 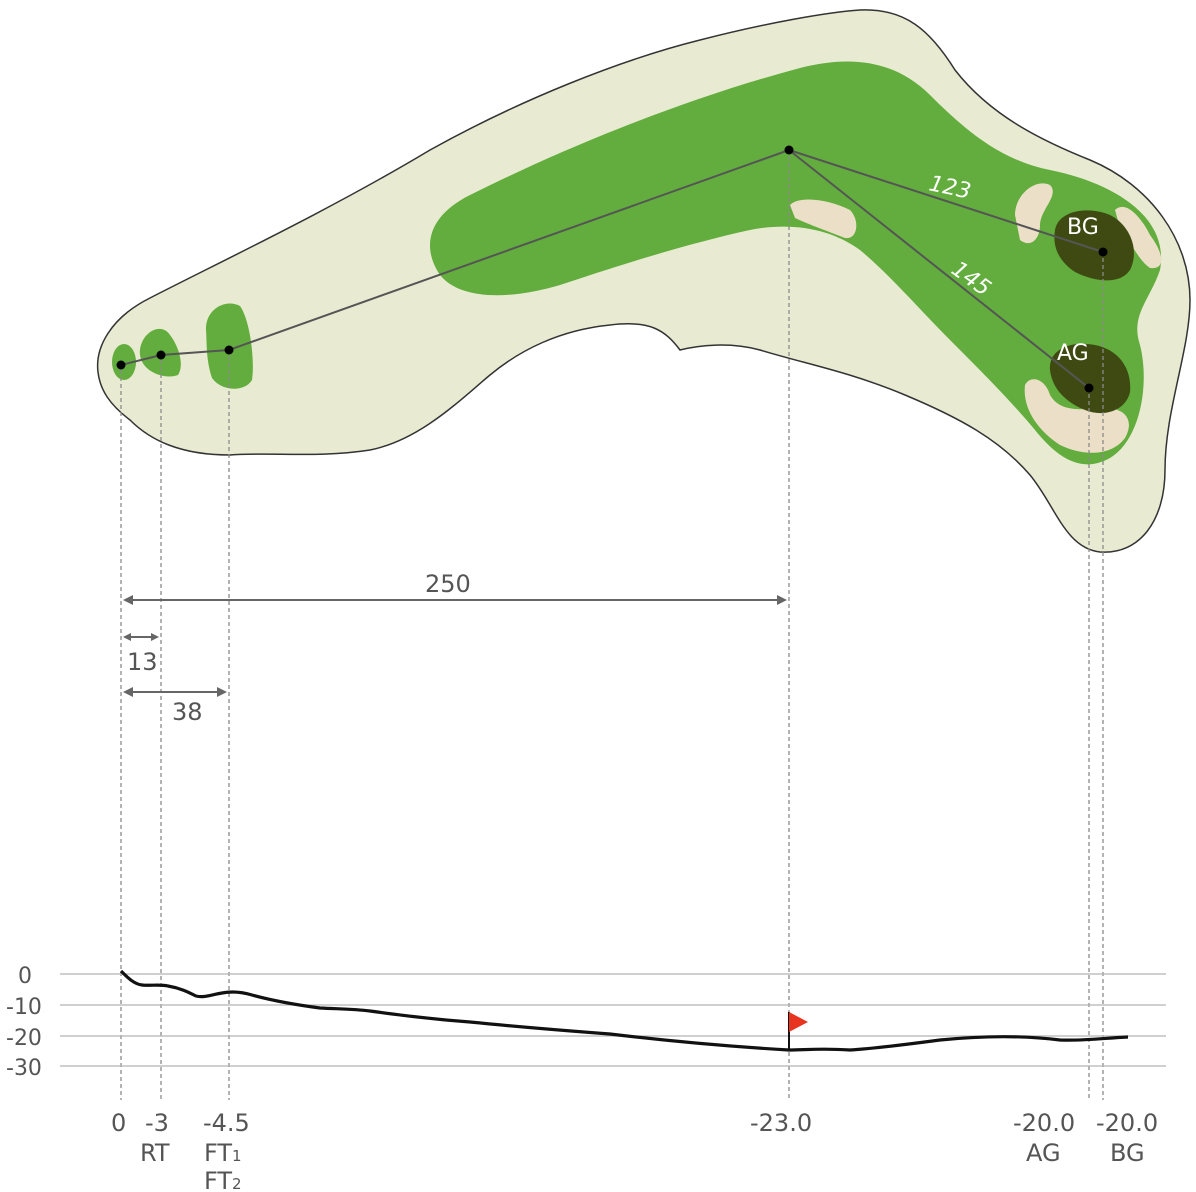 I want to click on station-label-ft2: FT2, so click(x=223, y=1179).